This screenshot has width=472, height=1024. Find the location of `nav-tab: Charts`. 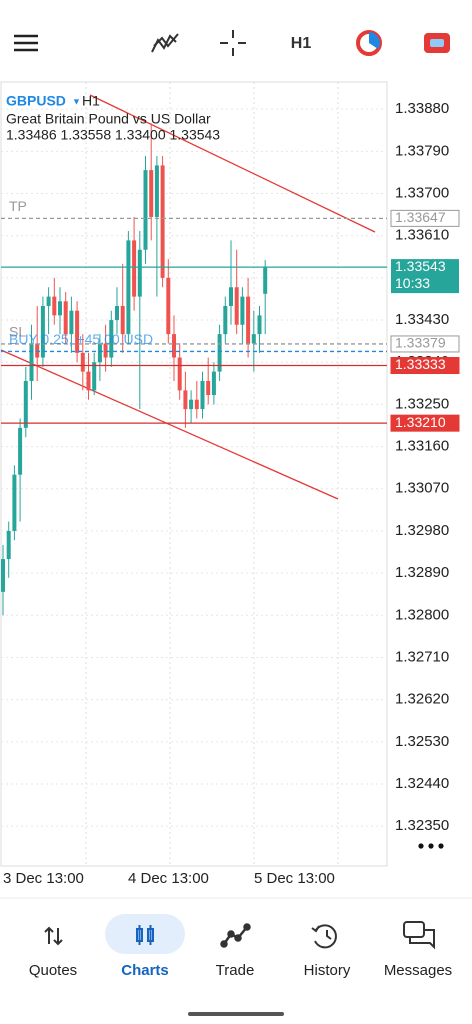

nav-tab: Charts is located at coordinates (145, 970).